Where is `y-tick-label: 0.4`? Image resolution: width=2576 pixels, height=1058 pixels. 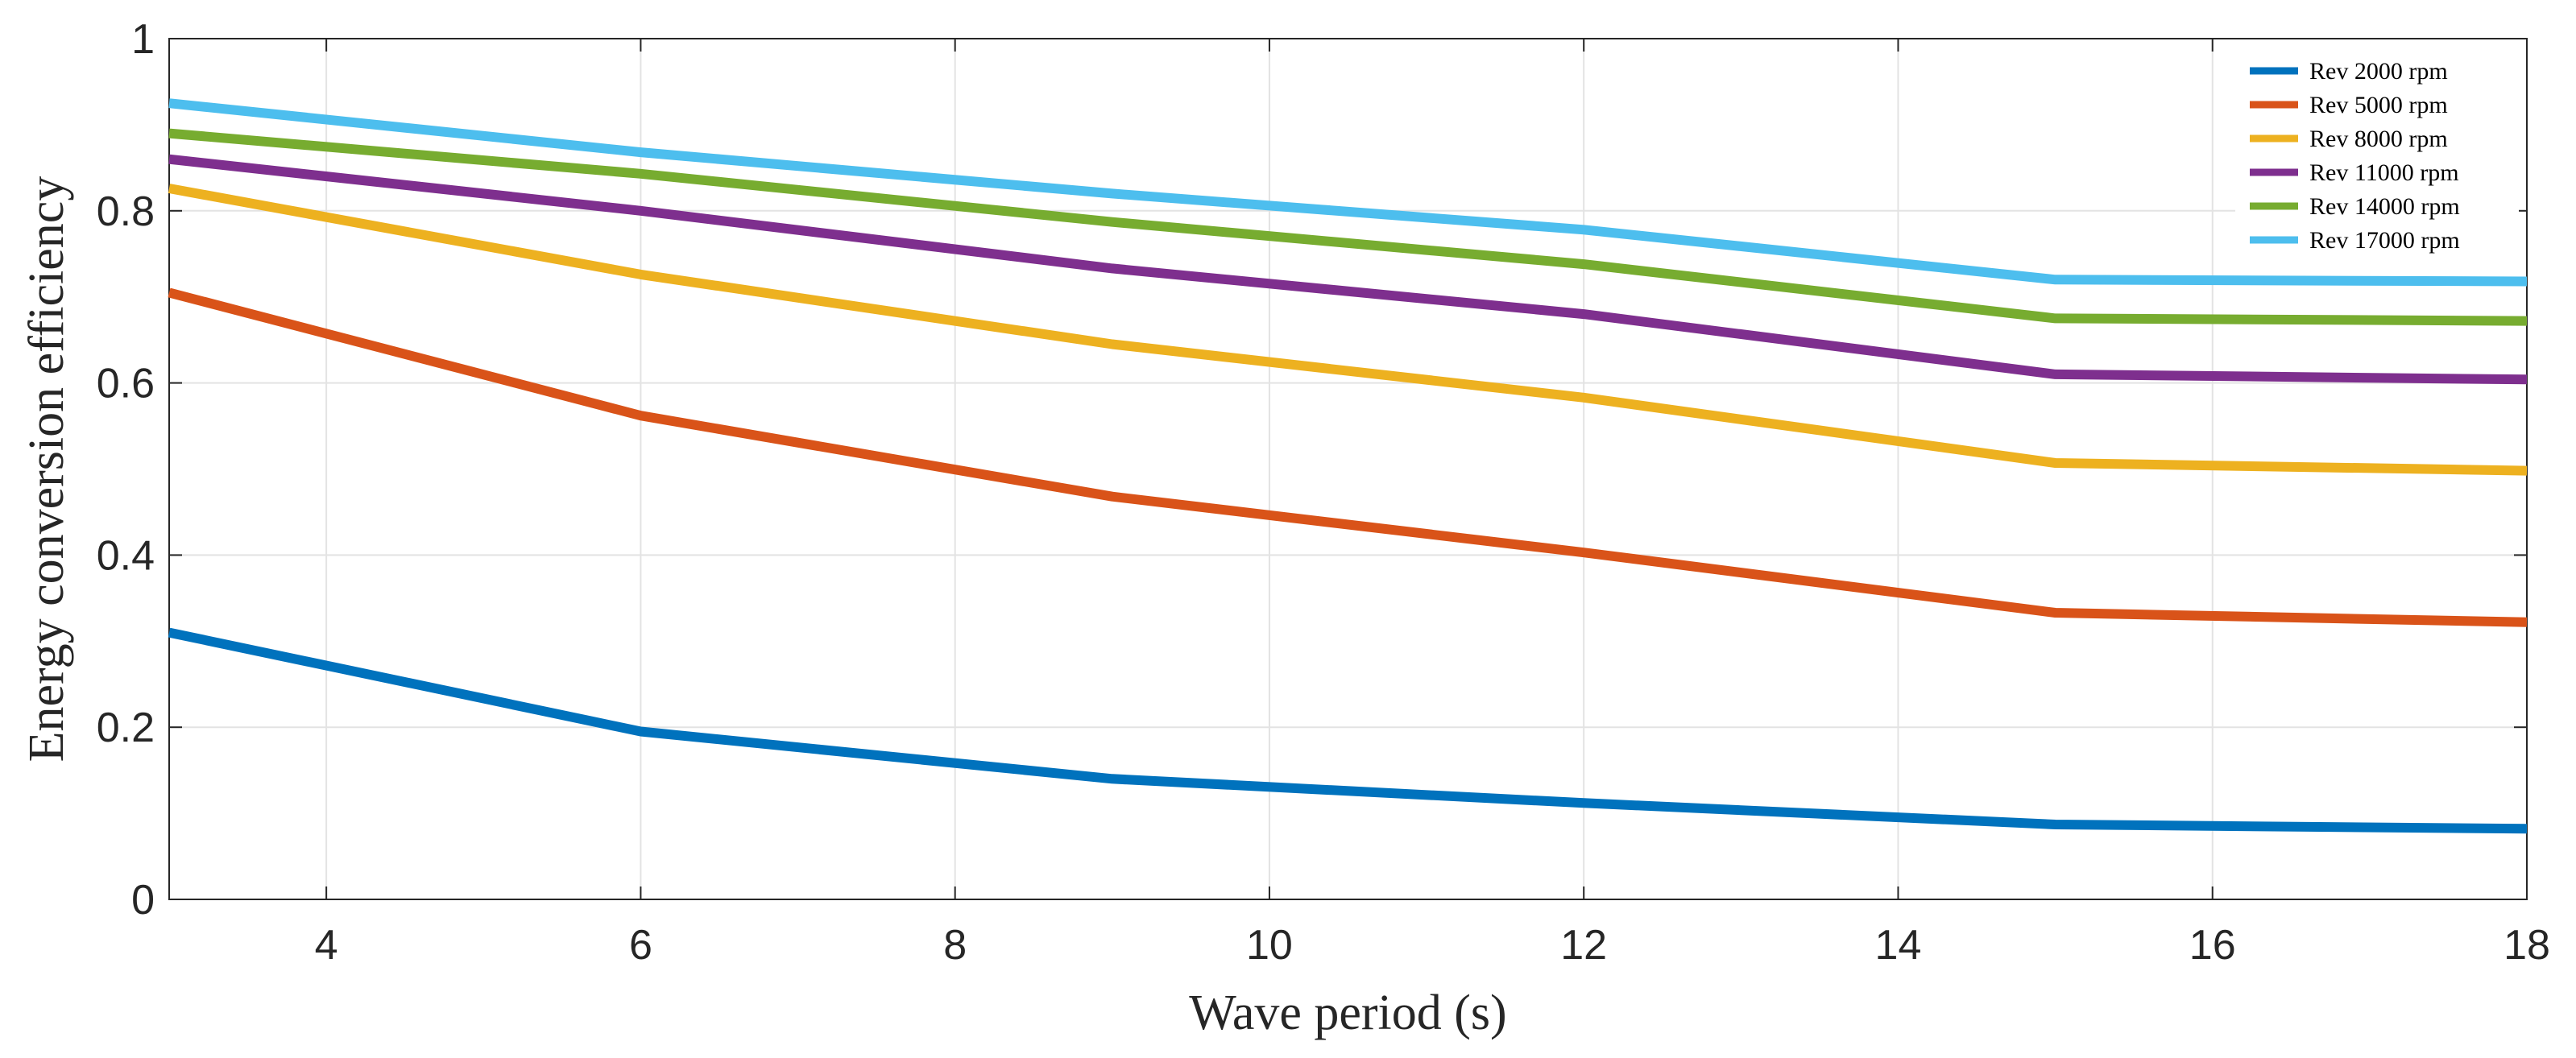
y-tick-label: 0.4 is located at coordinates (126, 556).